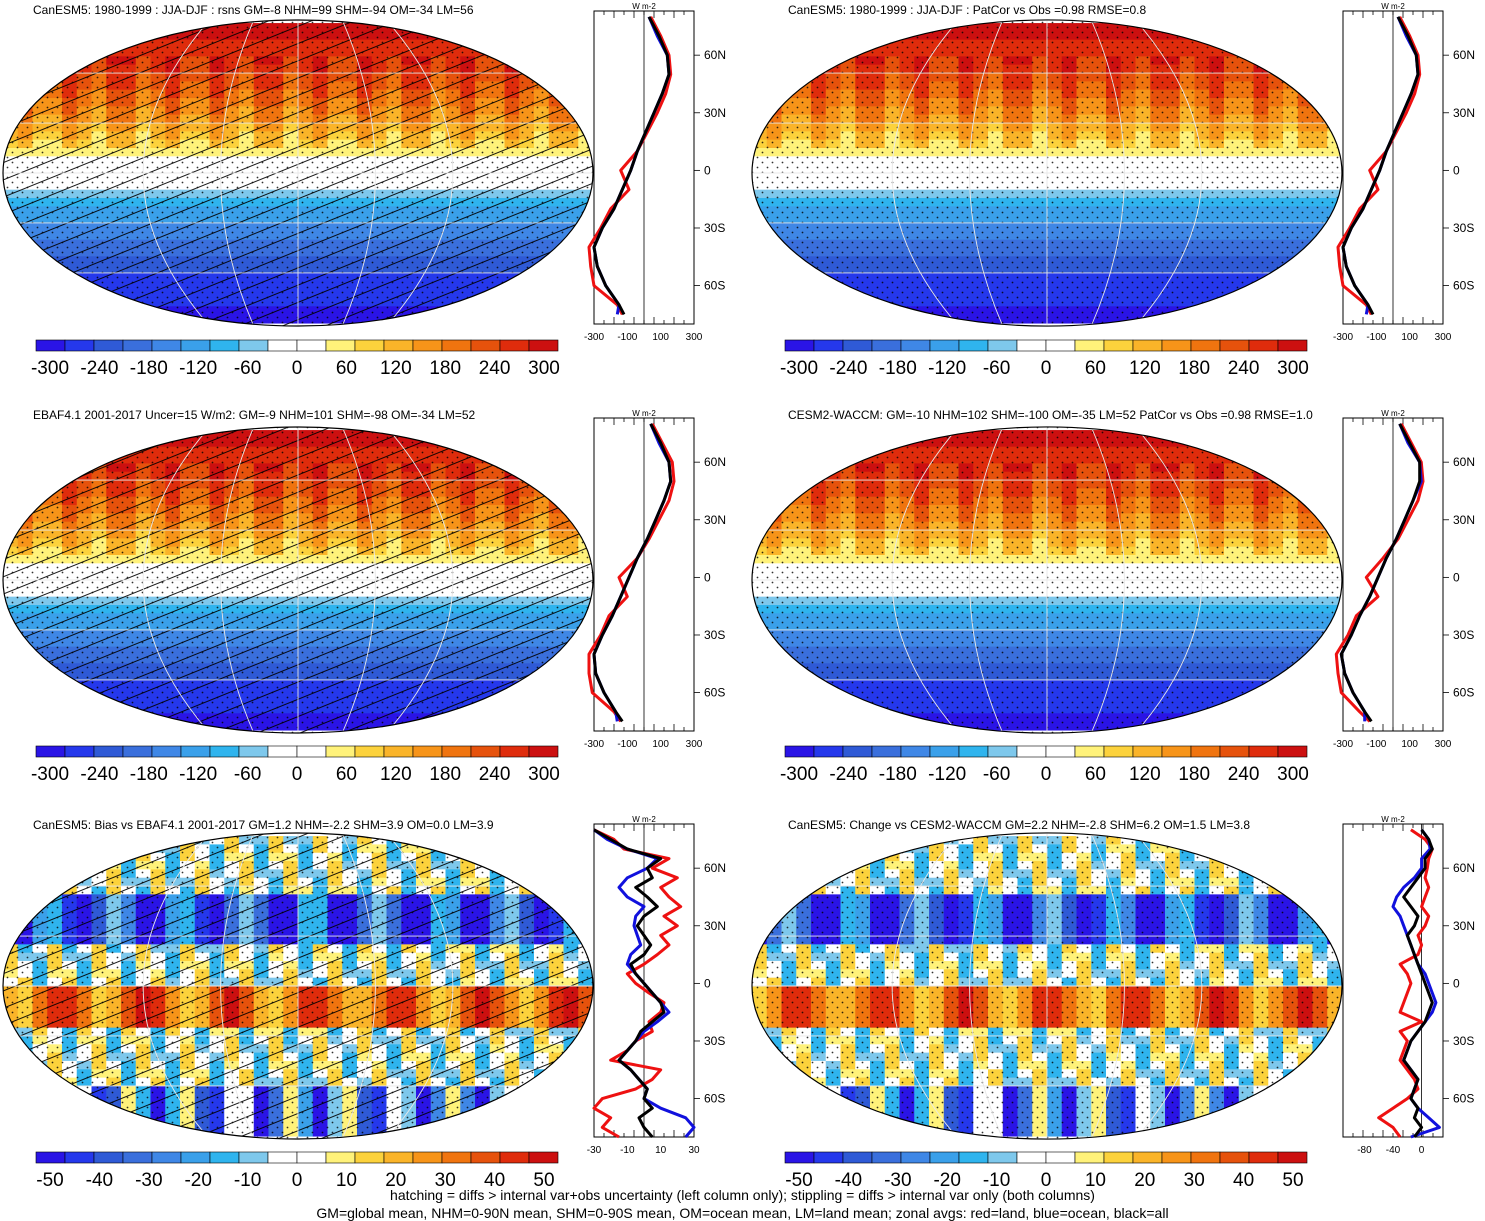 Image resolution: width=1485 pixels, height=1221 pixels. I want to click on colorbar-tick-label: 60, so click(346, 368).